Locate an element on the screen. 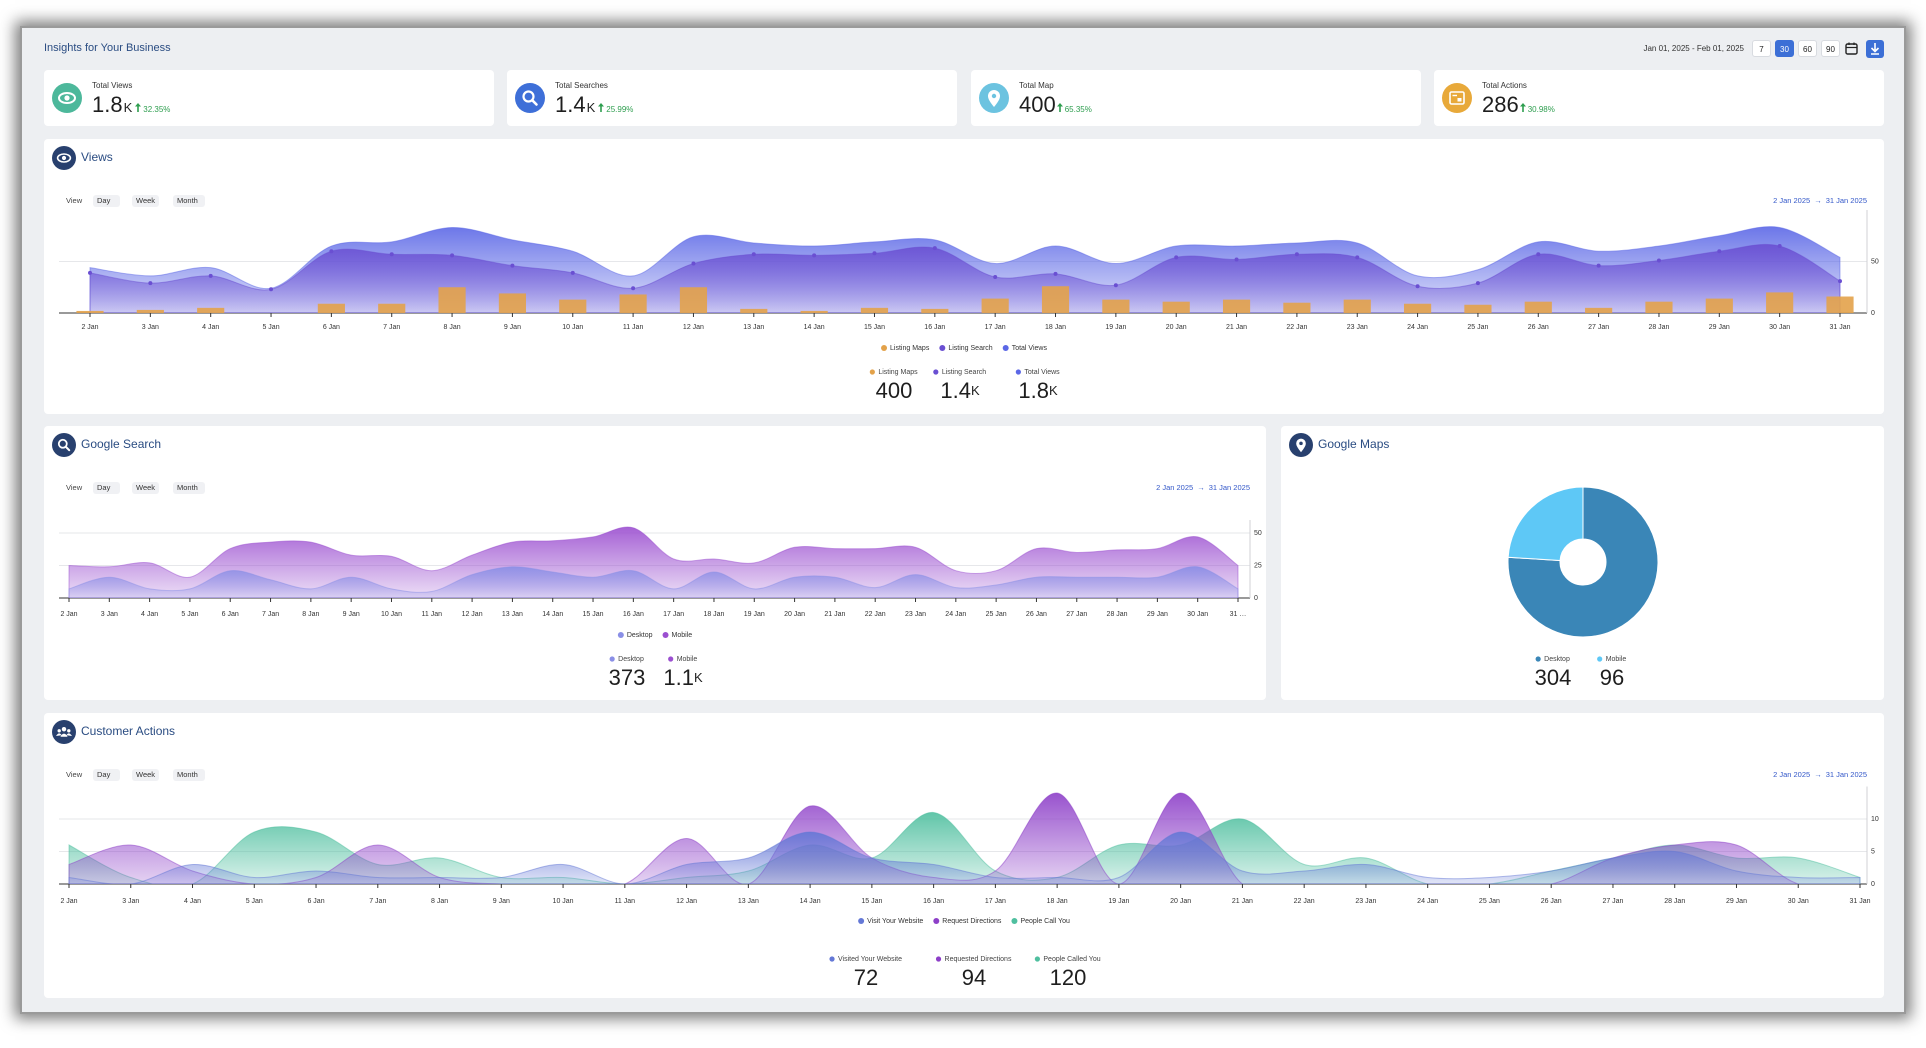 This screenshot has height=1048, width=1926. x-tick-label: 14 Jan is located at coordinates (552, 614).